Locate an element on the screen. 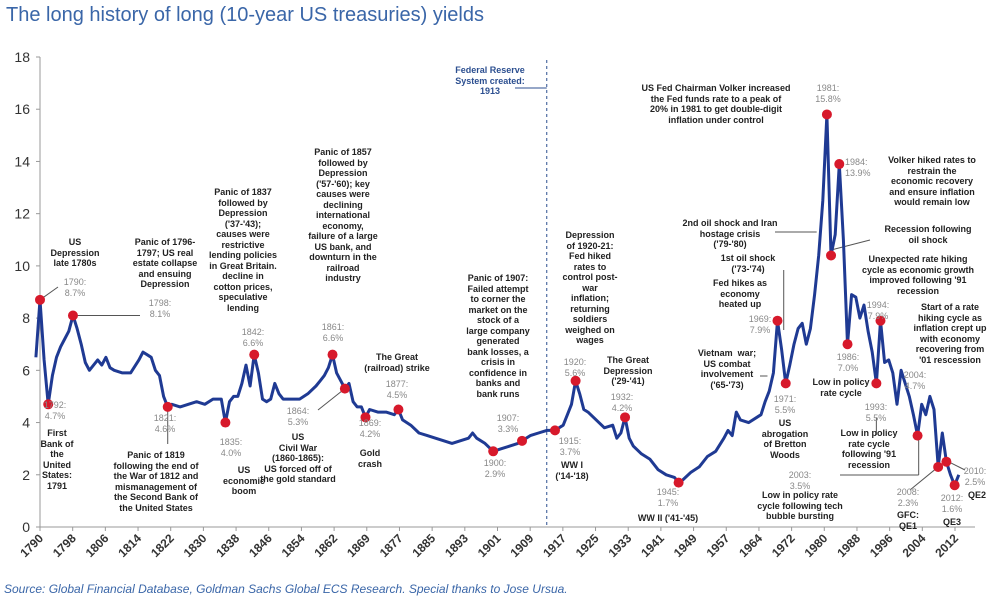 The width and height of the screenshot is (1001, 600). x-tick-label: 1893 is located at coordinates (456, 545).